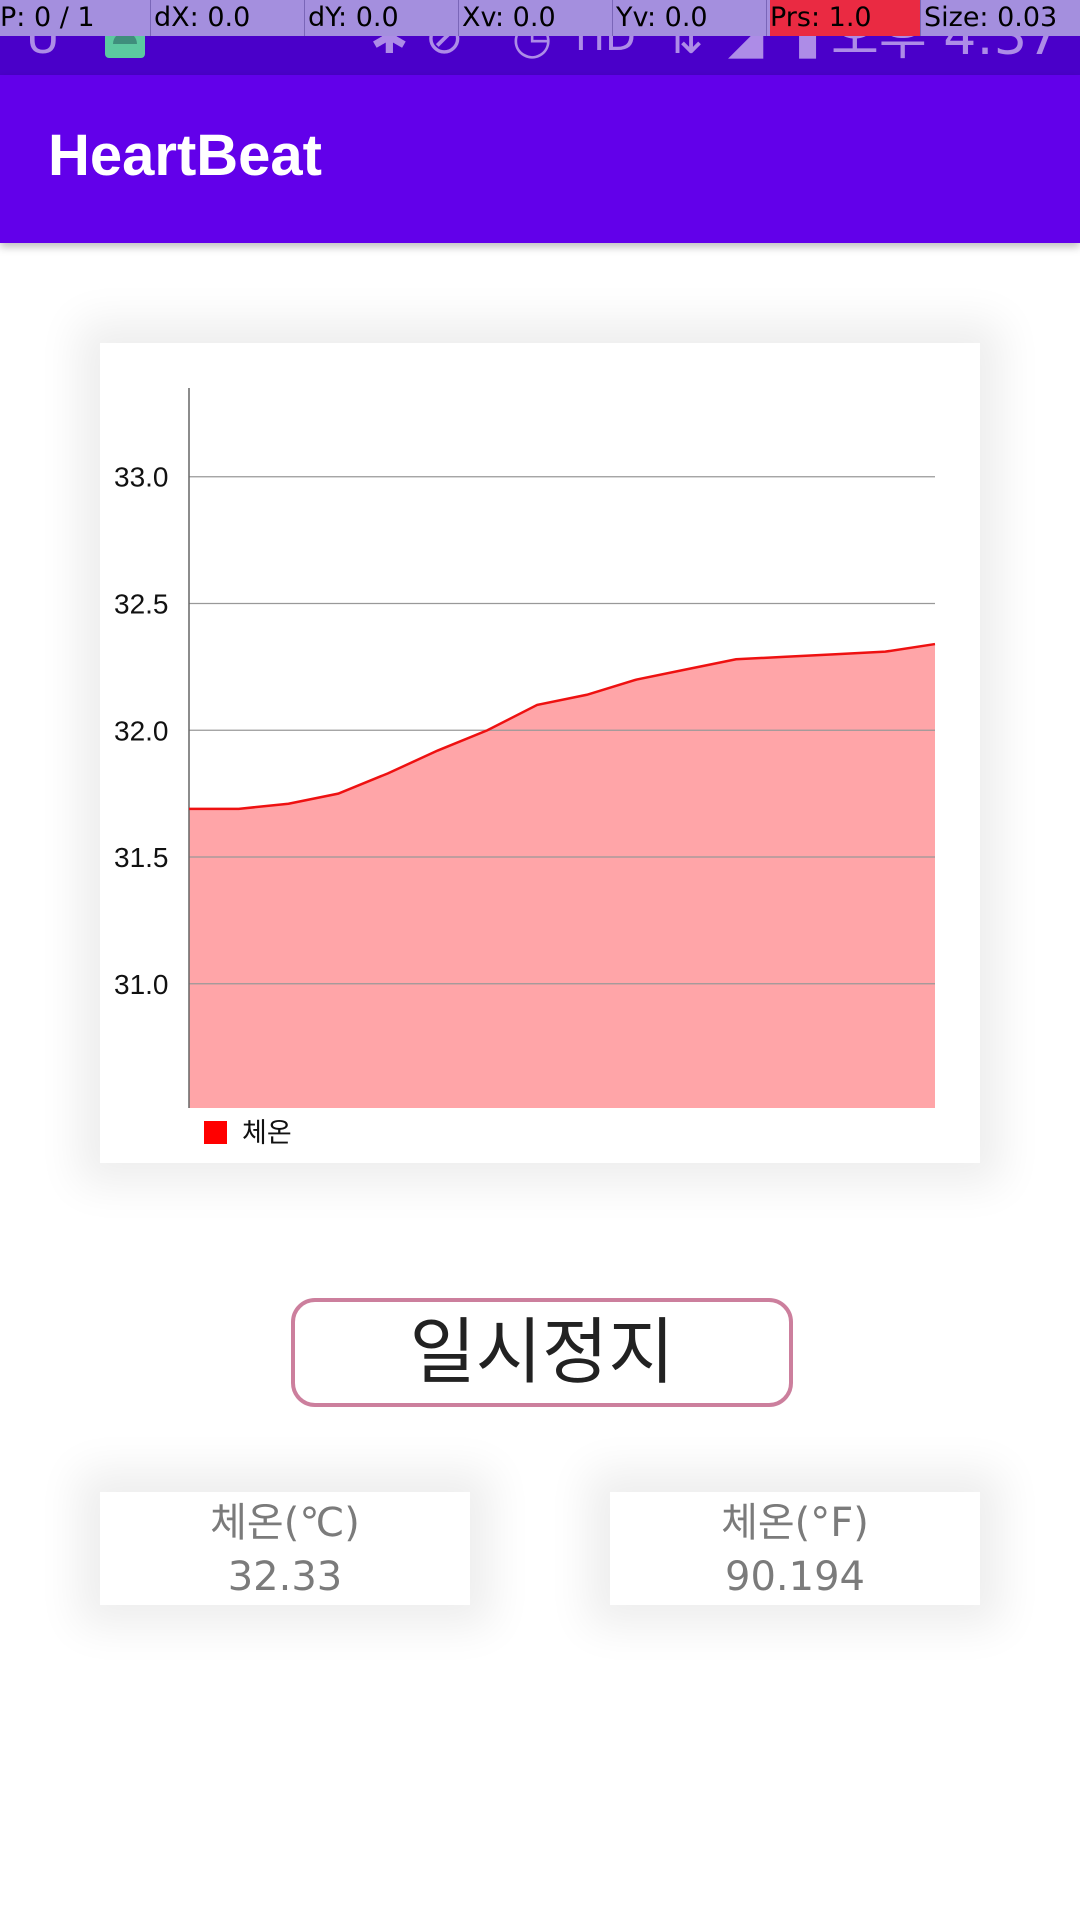  I want to click on pointer-dx: dX: 0.0, so click(229, 18).